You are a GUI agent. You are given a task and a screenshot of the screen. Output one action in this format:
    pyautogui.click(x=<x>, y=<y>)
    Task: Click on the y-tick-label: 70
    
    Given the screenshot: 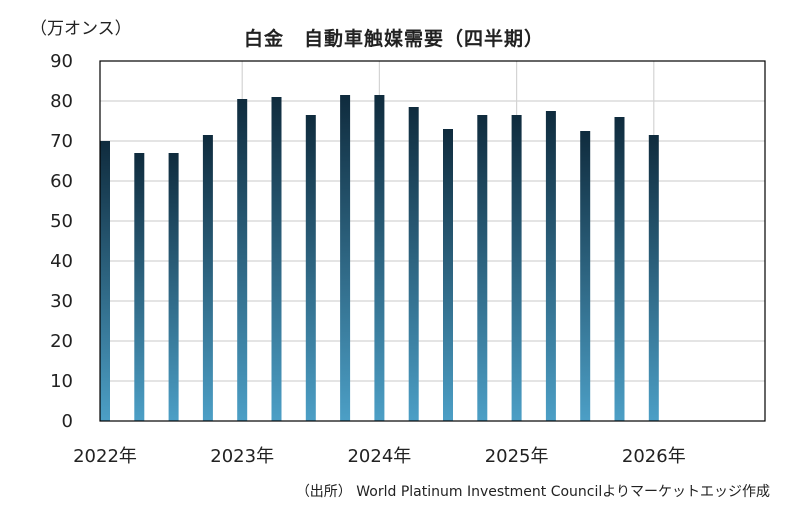 What is the action you would take?
    pyautogui.click(x=61, y=141)
    